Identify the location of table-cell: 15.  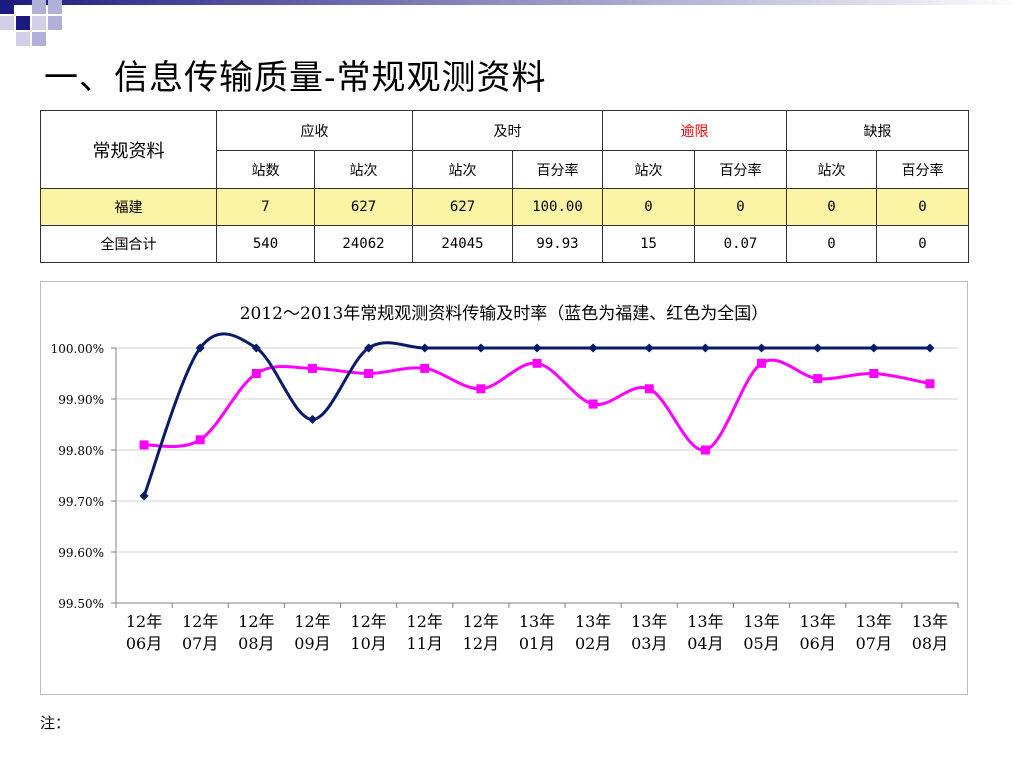
(648, 244).